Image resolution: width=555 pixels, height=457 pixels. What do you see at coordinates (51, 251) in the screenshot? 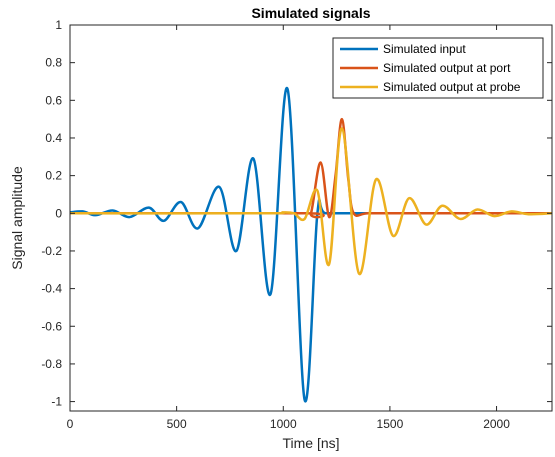
I see `y-tick-label: -0.2` at bounding box center [51, 251].